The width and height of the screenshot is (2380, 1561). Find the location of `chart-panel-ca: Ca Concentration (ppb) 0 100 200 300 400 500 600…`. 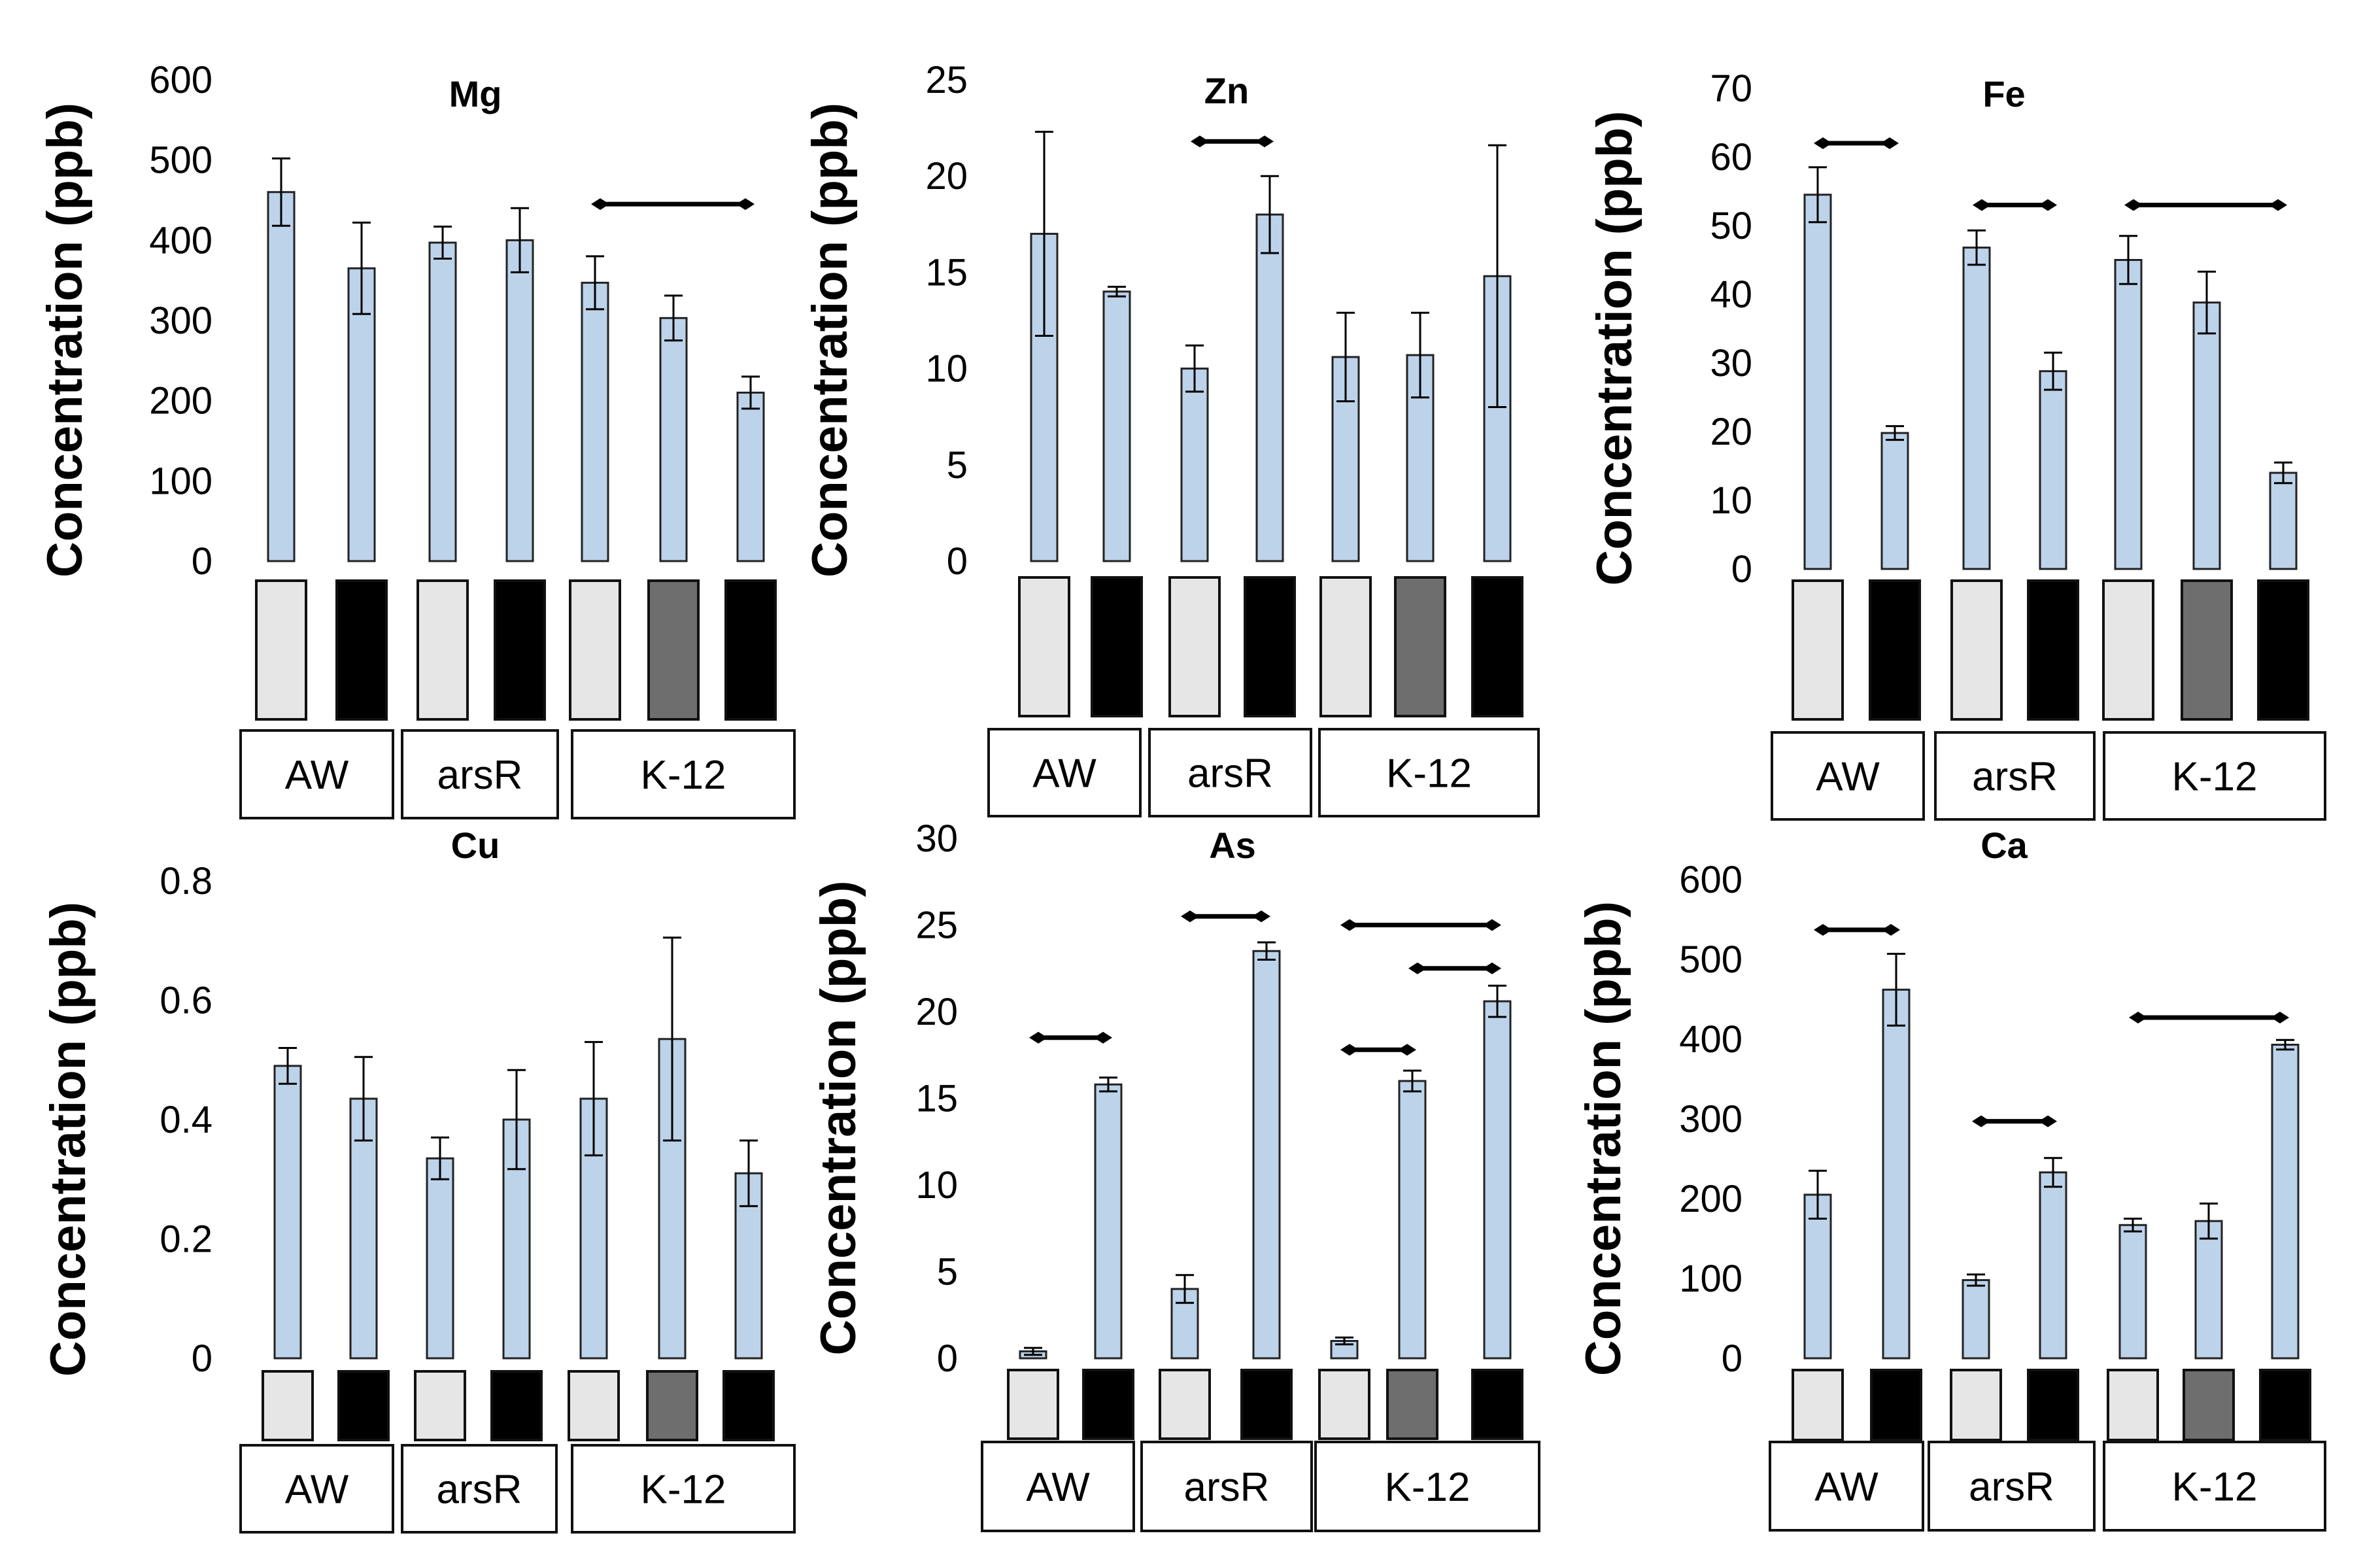

chart-panel-ca: Ca Concentration (ppb) 0 100 200 300 400 500 600… is located at coordinates (1951, 1178).